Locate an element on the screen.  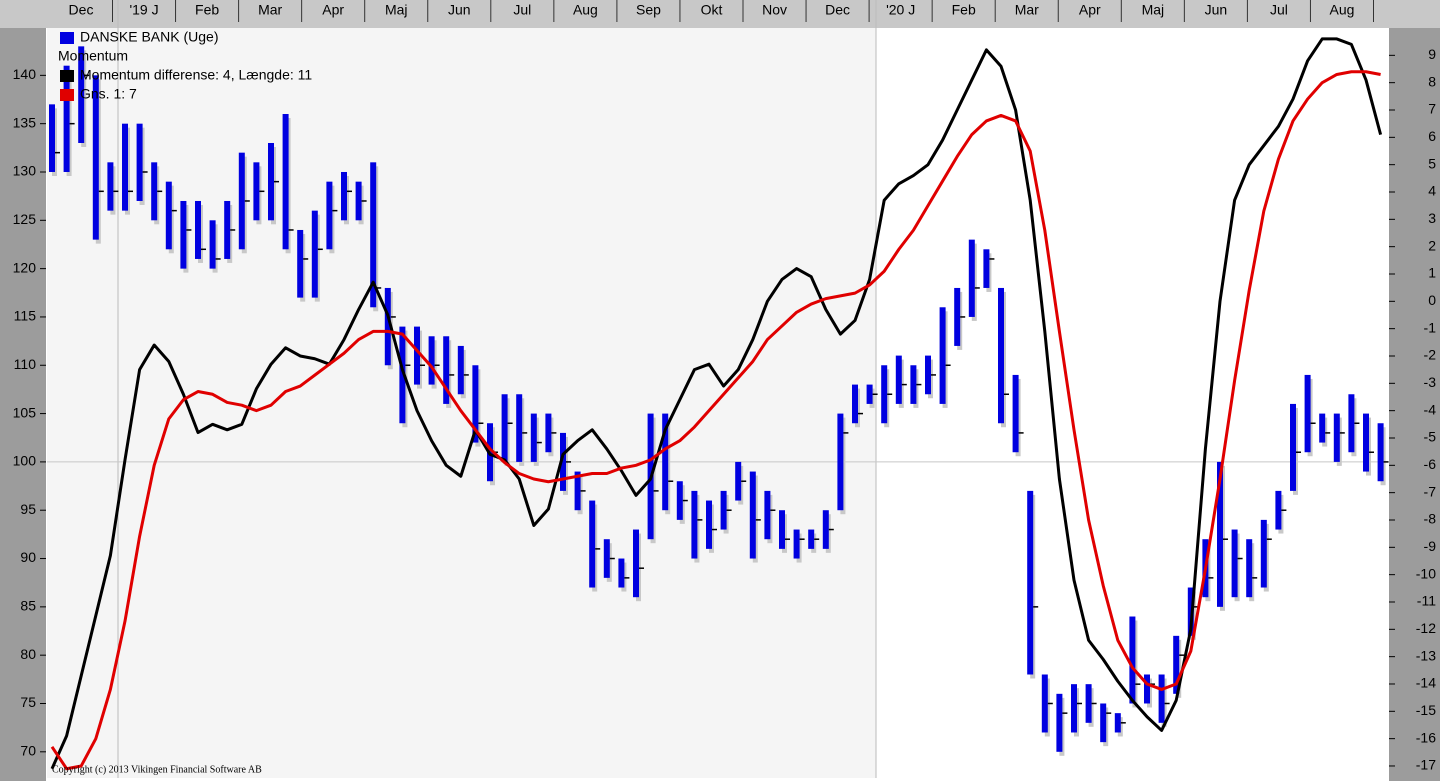
y2-tick-label: -13 is located at coordinates (1426, 655).